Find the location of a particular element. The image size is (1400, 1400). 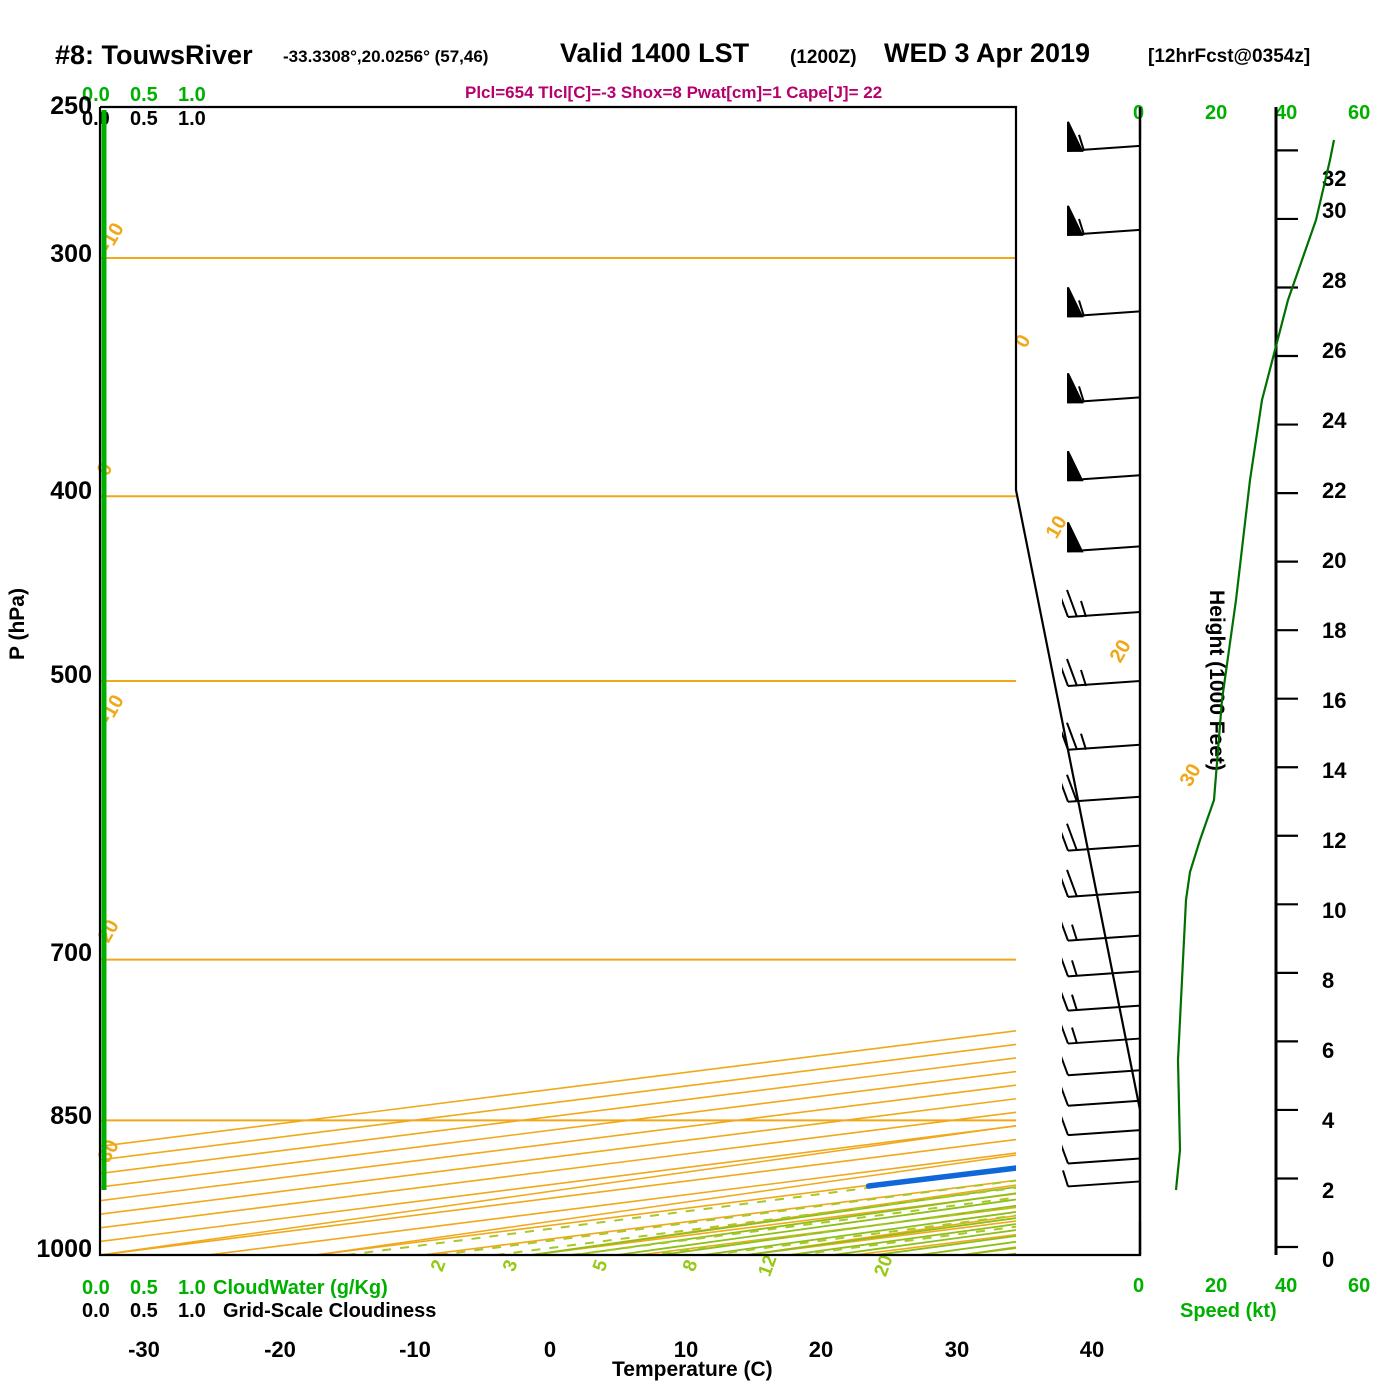

surface-dewpoint-marker is located at coordinates (1126, 1186).